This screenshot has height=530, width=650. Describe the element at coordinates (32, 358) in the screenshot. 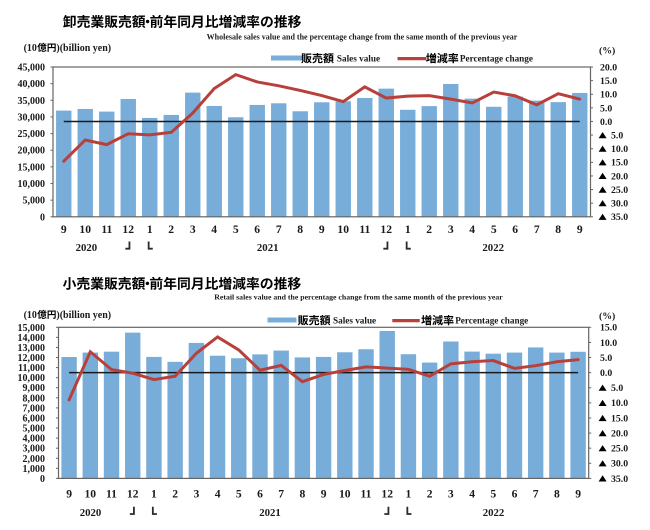

I see `svg-text: 12,000` at that location.